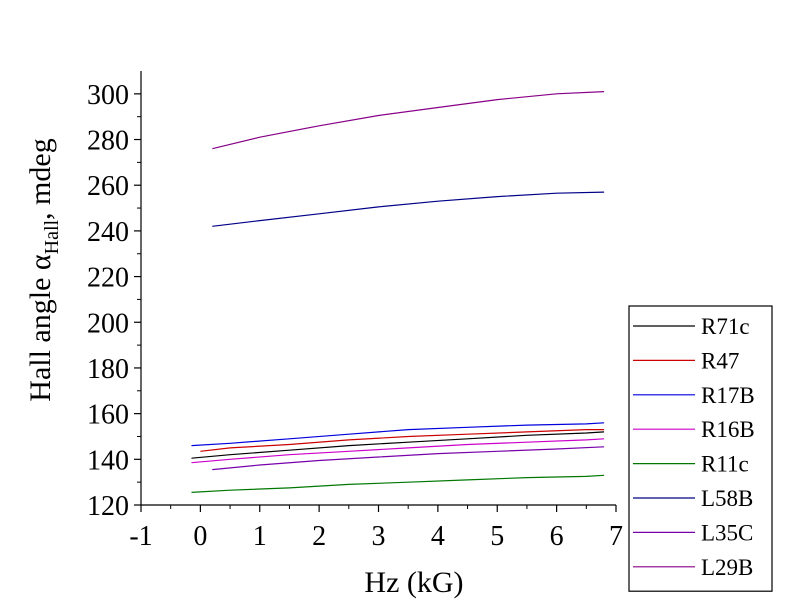  What do you see at coordinates (616, 536) in the screenshot?
I see `x-tick-label: 7` at bounding box center [616, 536].